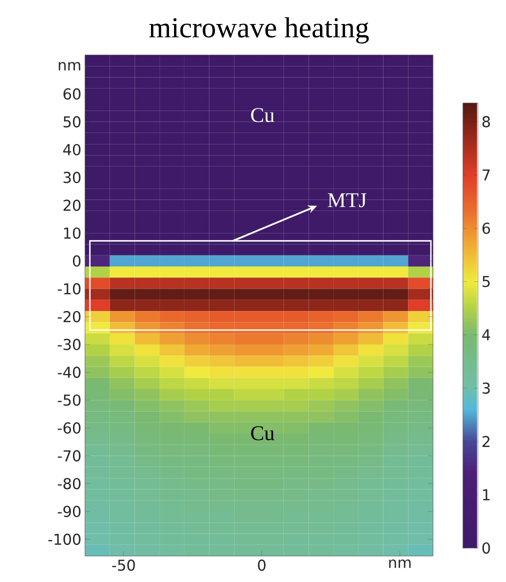 The image size is (506, 582). What do you see at coordinates (72, 94) in the screenshot?
I see `y-tick-label: 60` at bounding box center [72, 94].